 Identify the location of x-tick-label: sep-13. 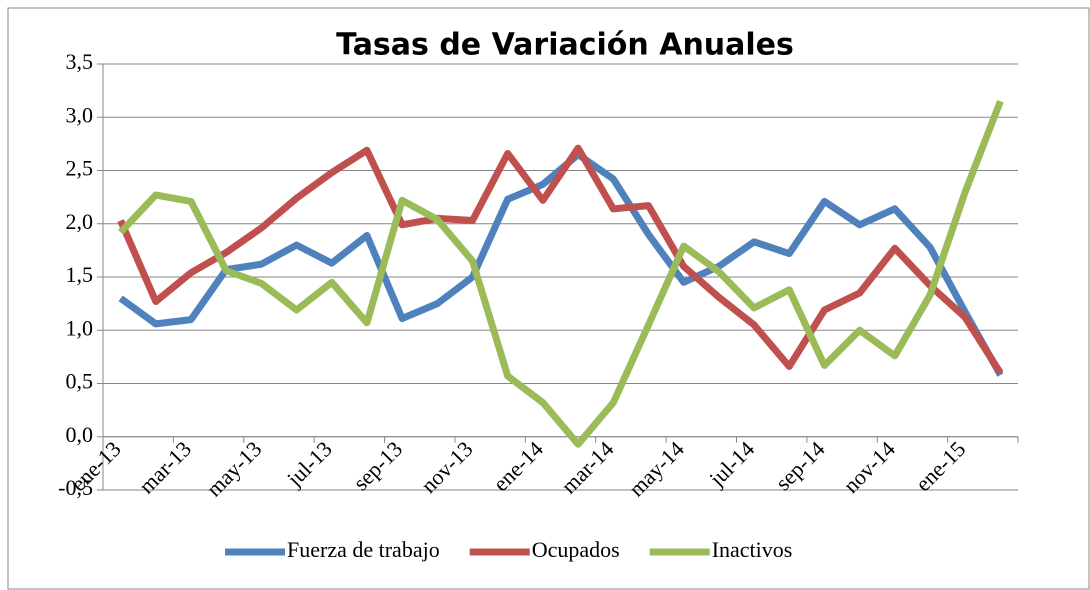
(377, 465).